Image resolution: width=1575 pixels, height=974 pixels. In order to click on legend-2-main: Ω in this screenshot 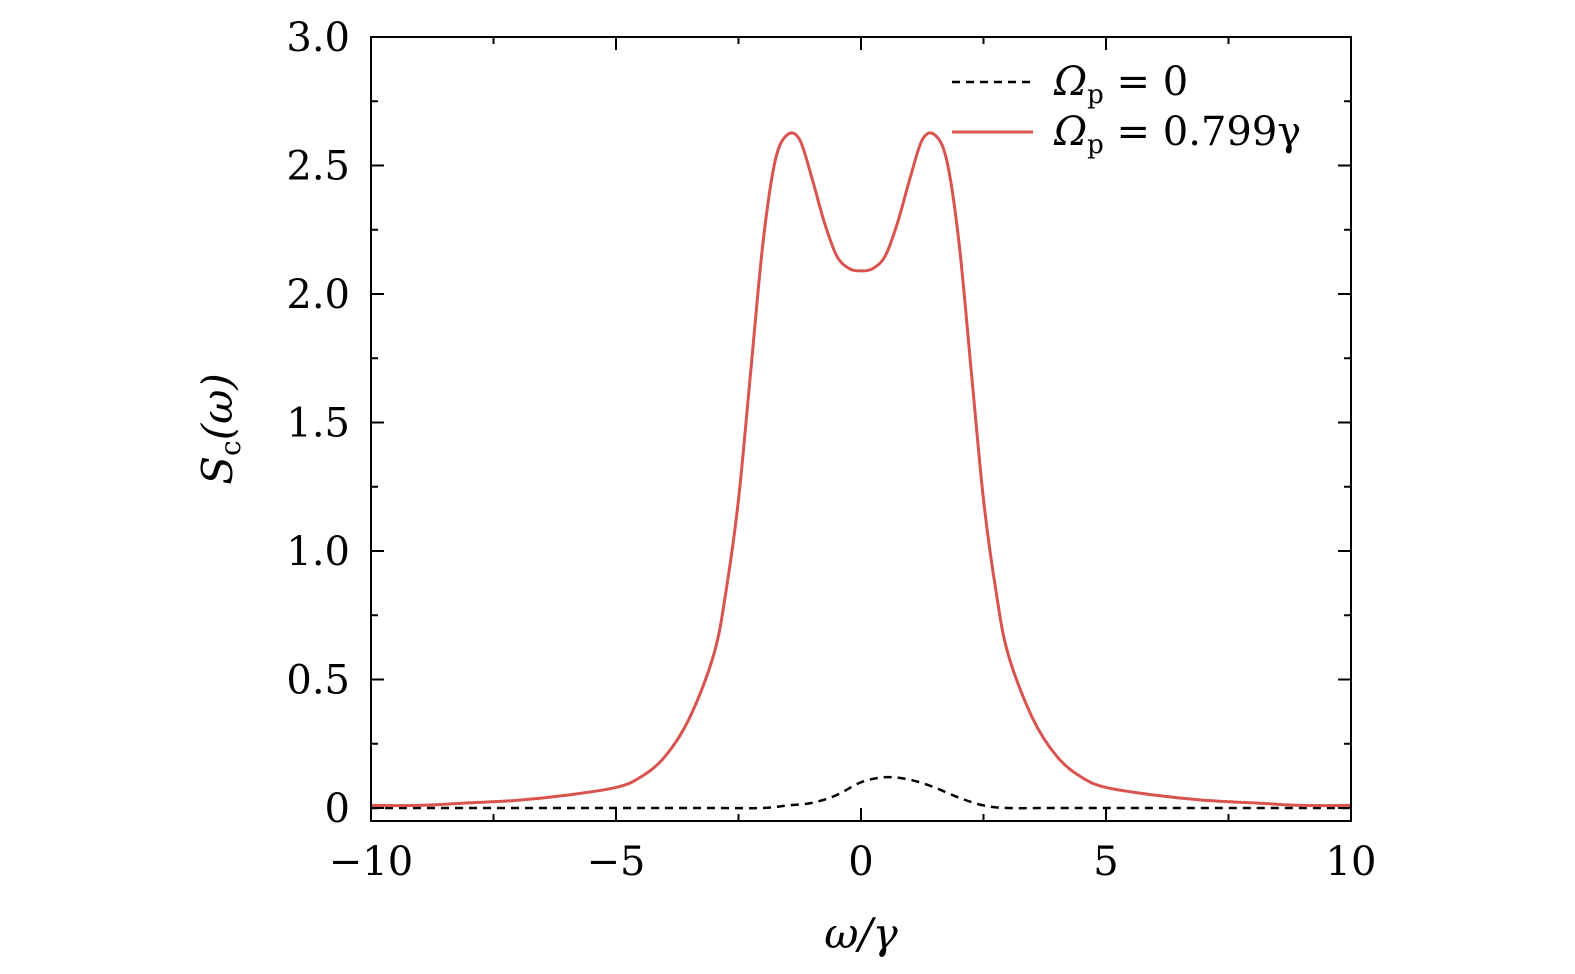, I will do `click(1070, 132)`.